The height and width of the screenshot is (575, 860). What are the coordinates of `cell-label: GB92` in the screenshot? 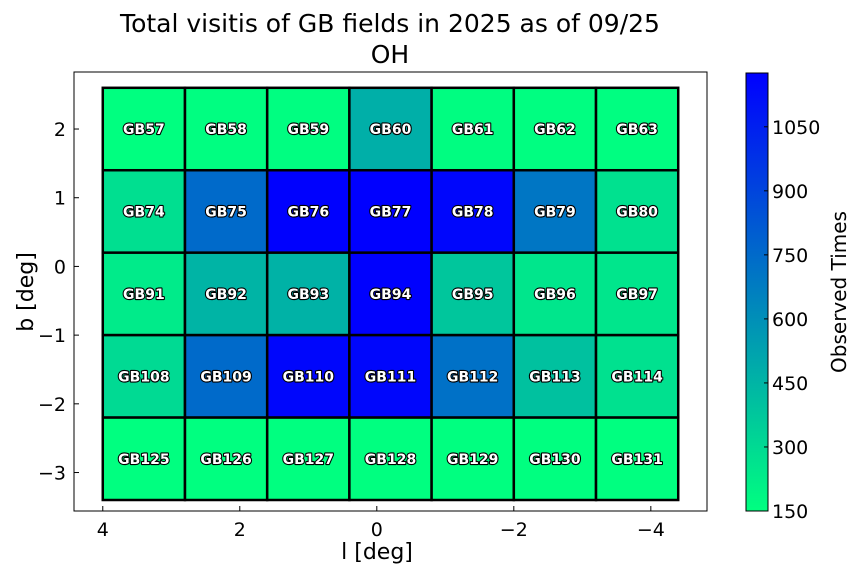 It's located at (226, 295).